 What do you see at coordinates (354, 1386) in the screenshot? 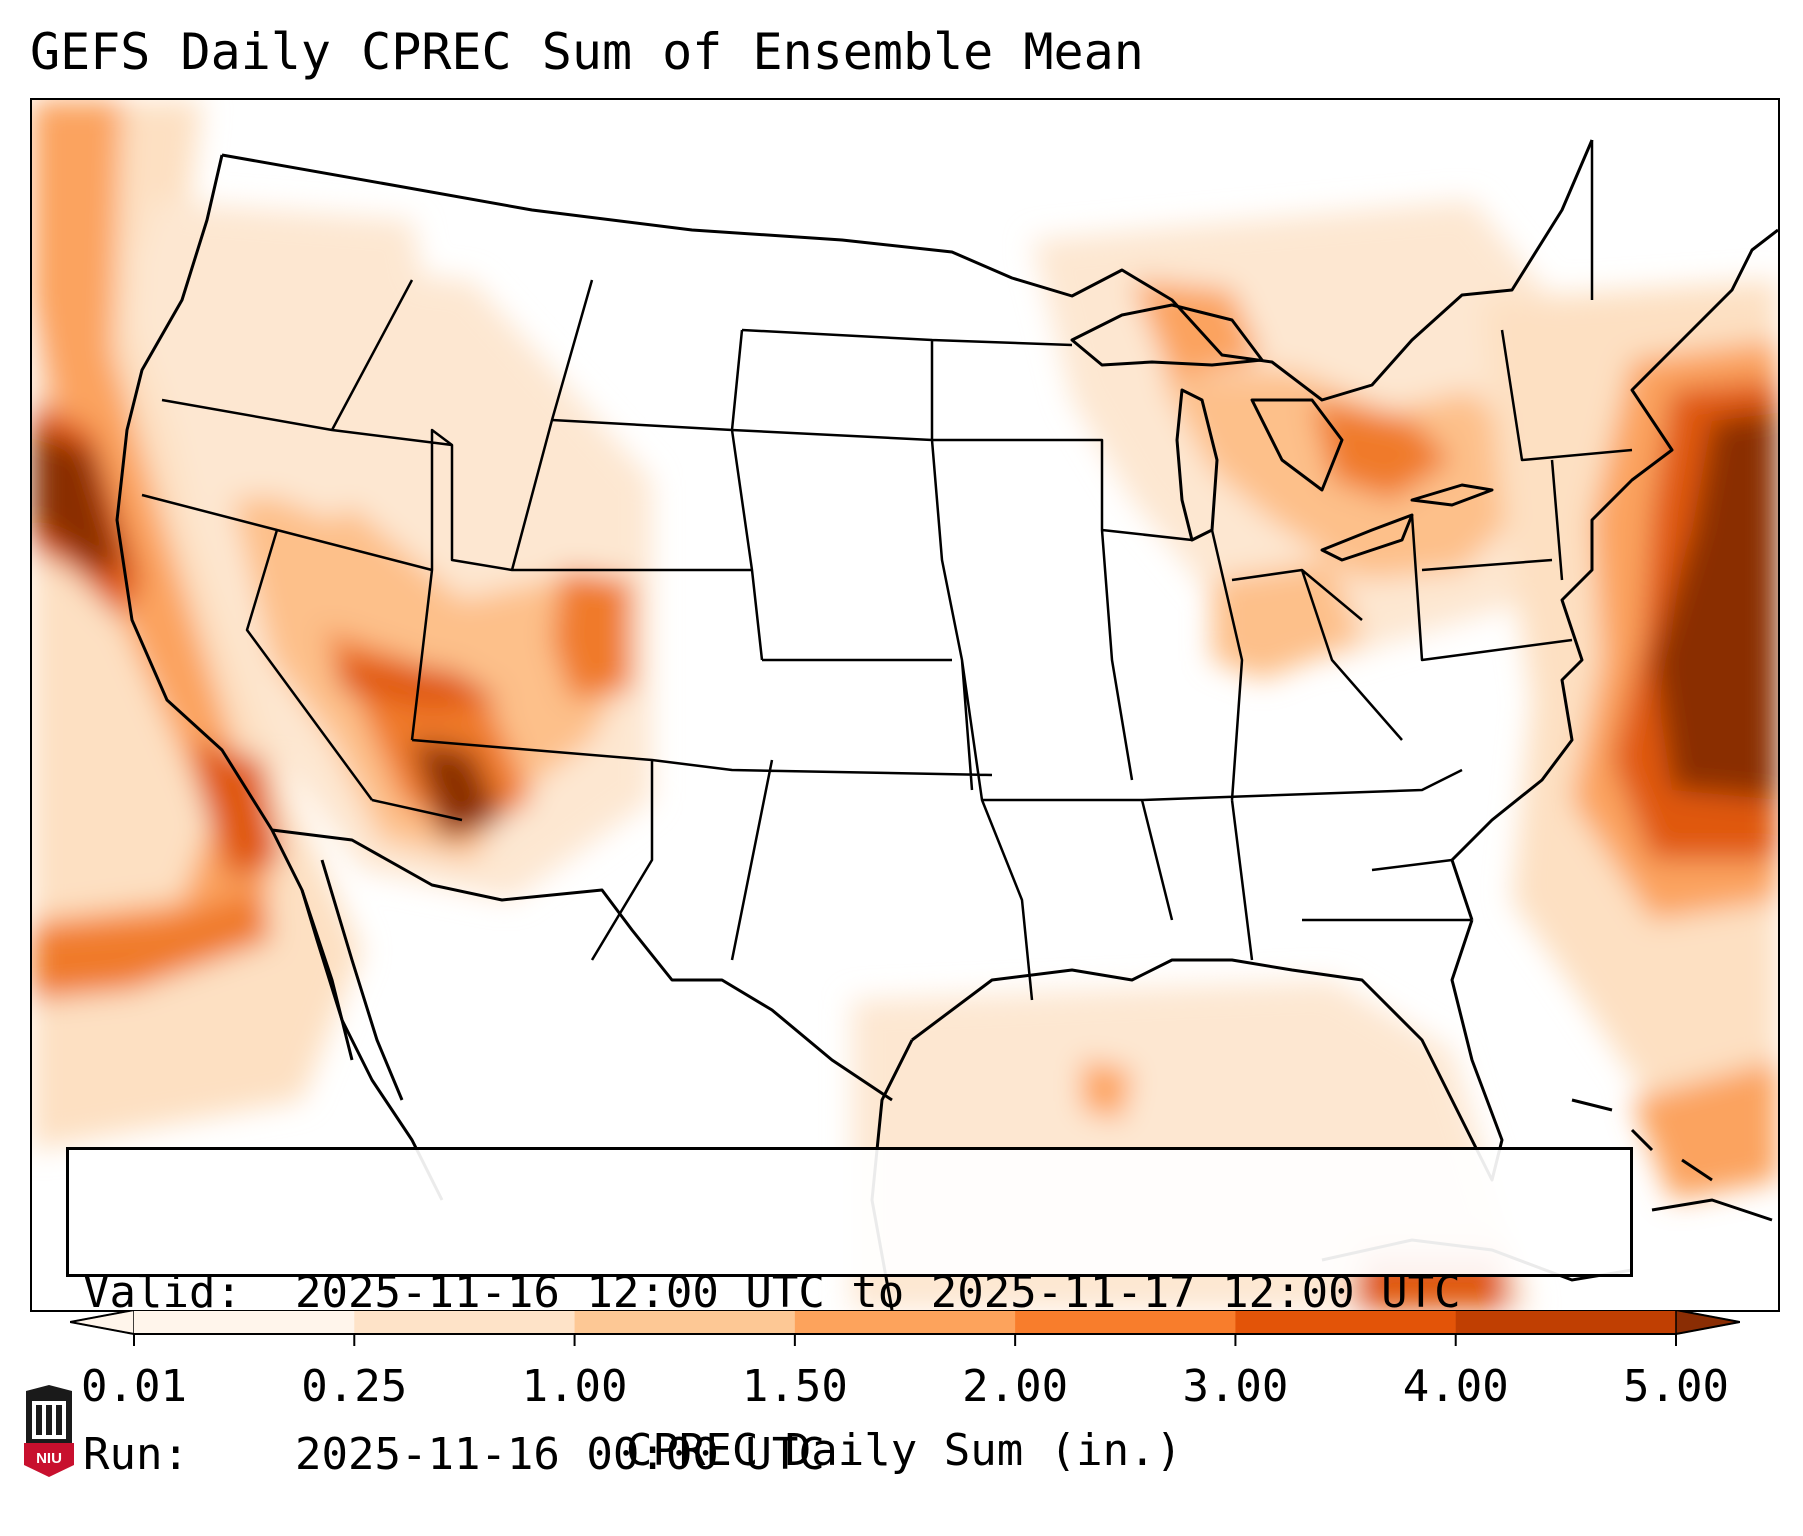
I see `colorbar-tick-label: 0.25` at bounding box center [354, 1386].